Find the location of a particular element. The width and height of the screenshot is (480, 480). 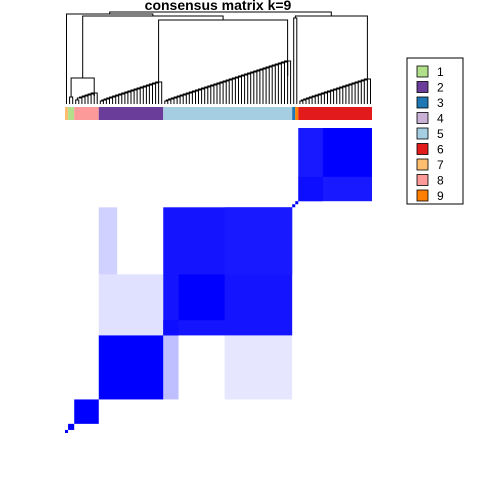

legend-label-2: 2 is located at coordinates (440, 88).